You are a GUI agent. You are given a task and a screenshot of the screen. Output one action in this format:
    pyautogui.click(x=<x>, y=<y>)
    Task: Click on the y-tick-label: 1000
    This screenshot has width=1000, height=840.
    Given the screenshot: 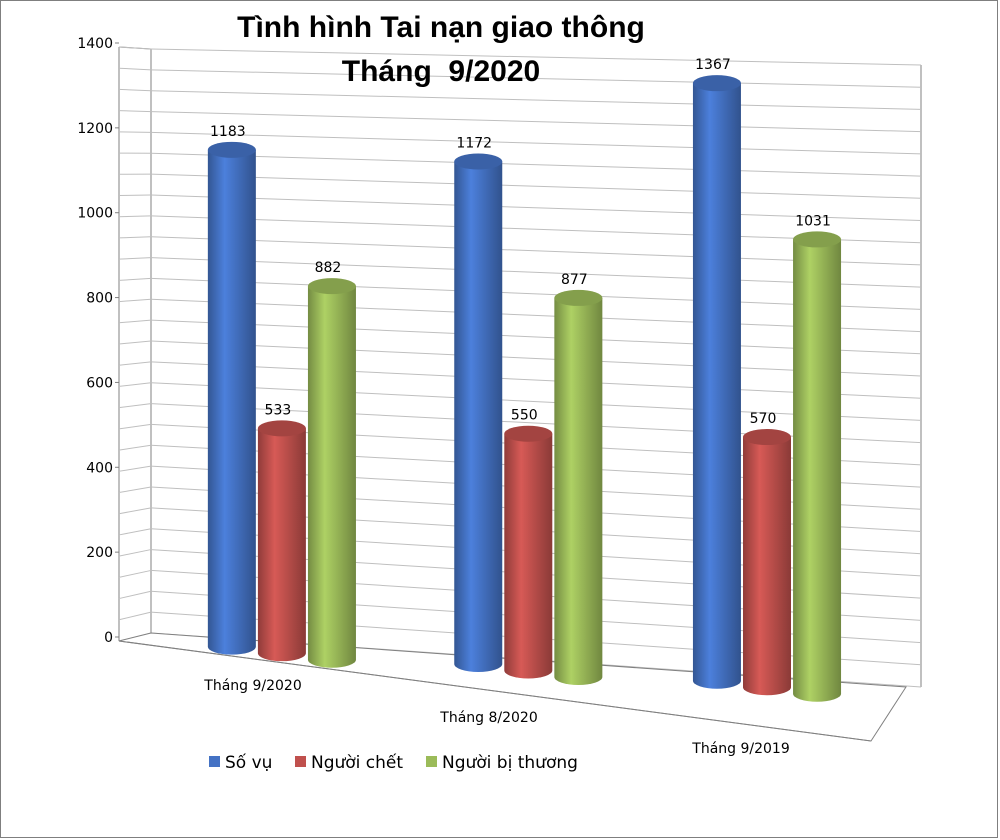 What is the action you would take?
    pyautogui.click(x=95, y=214)
    